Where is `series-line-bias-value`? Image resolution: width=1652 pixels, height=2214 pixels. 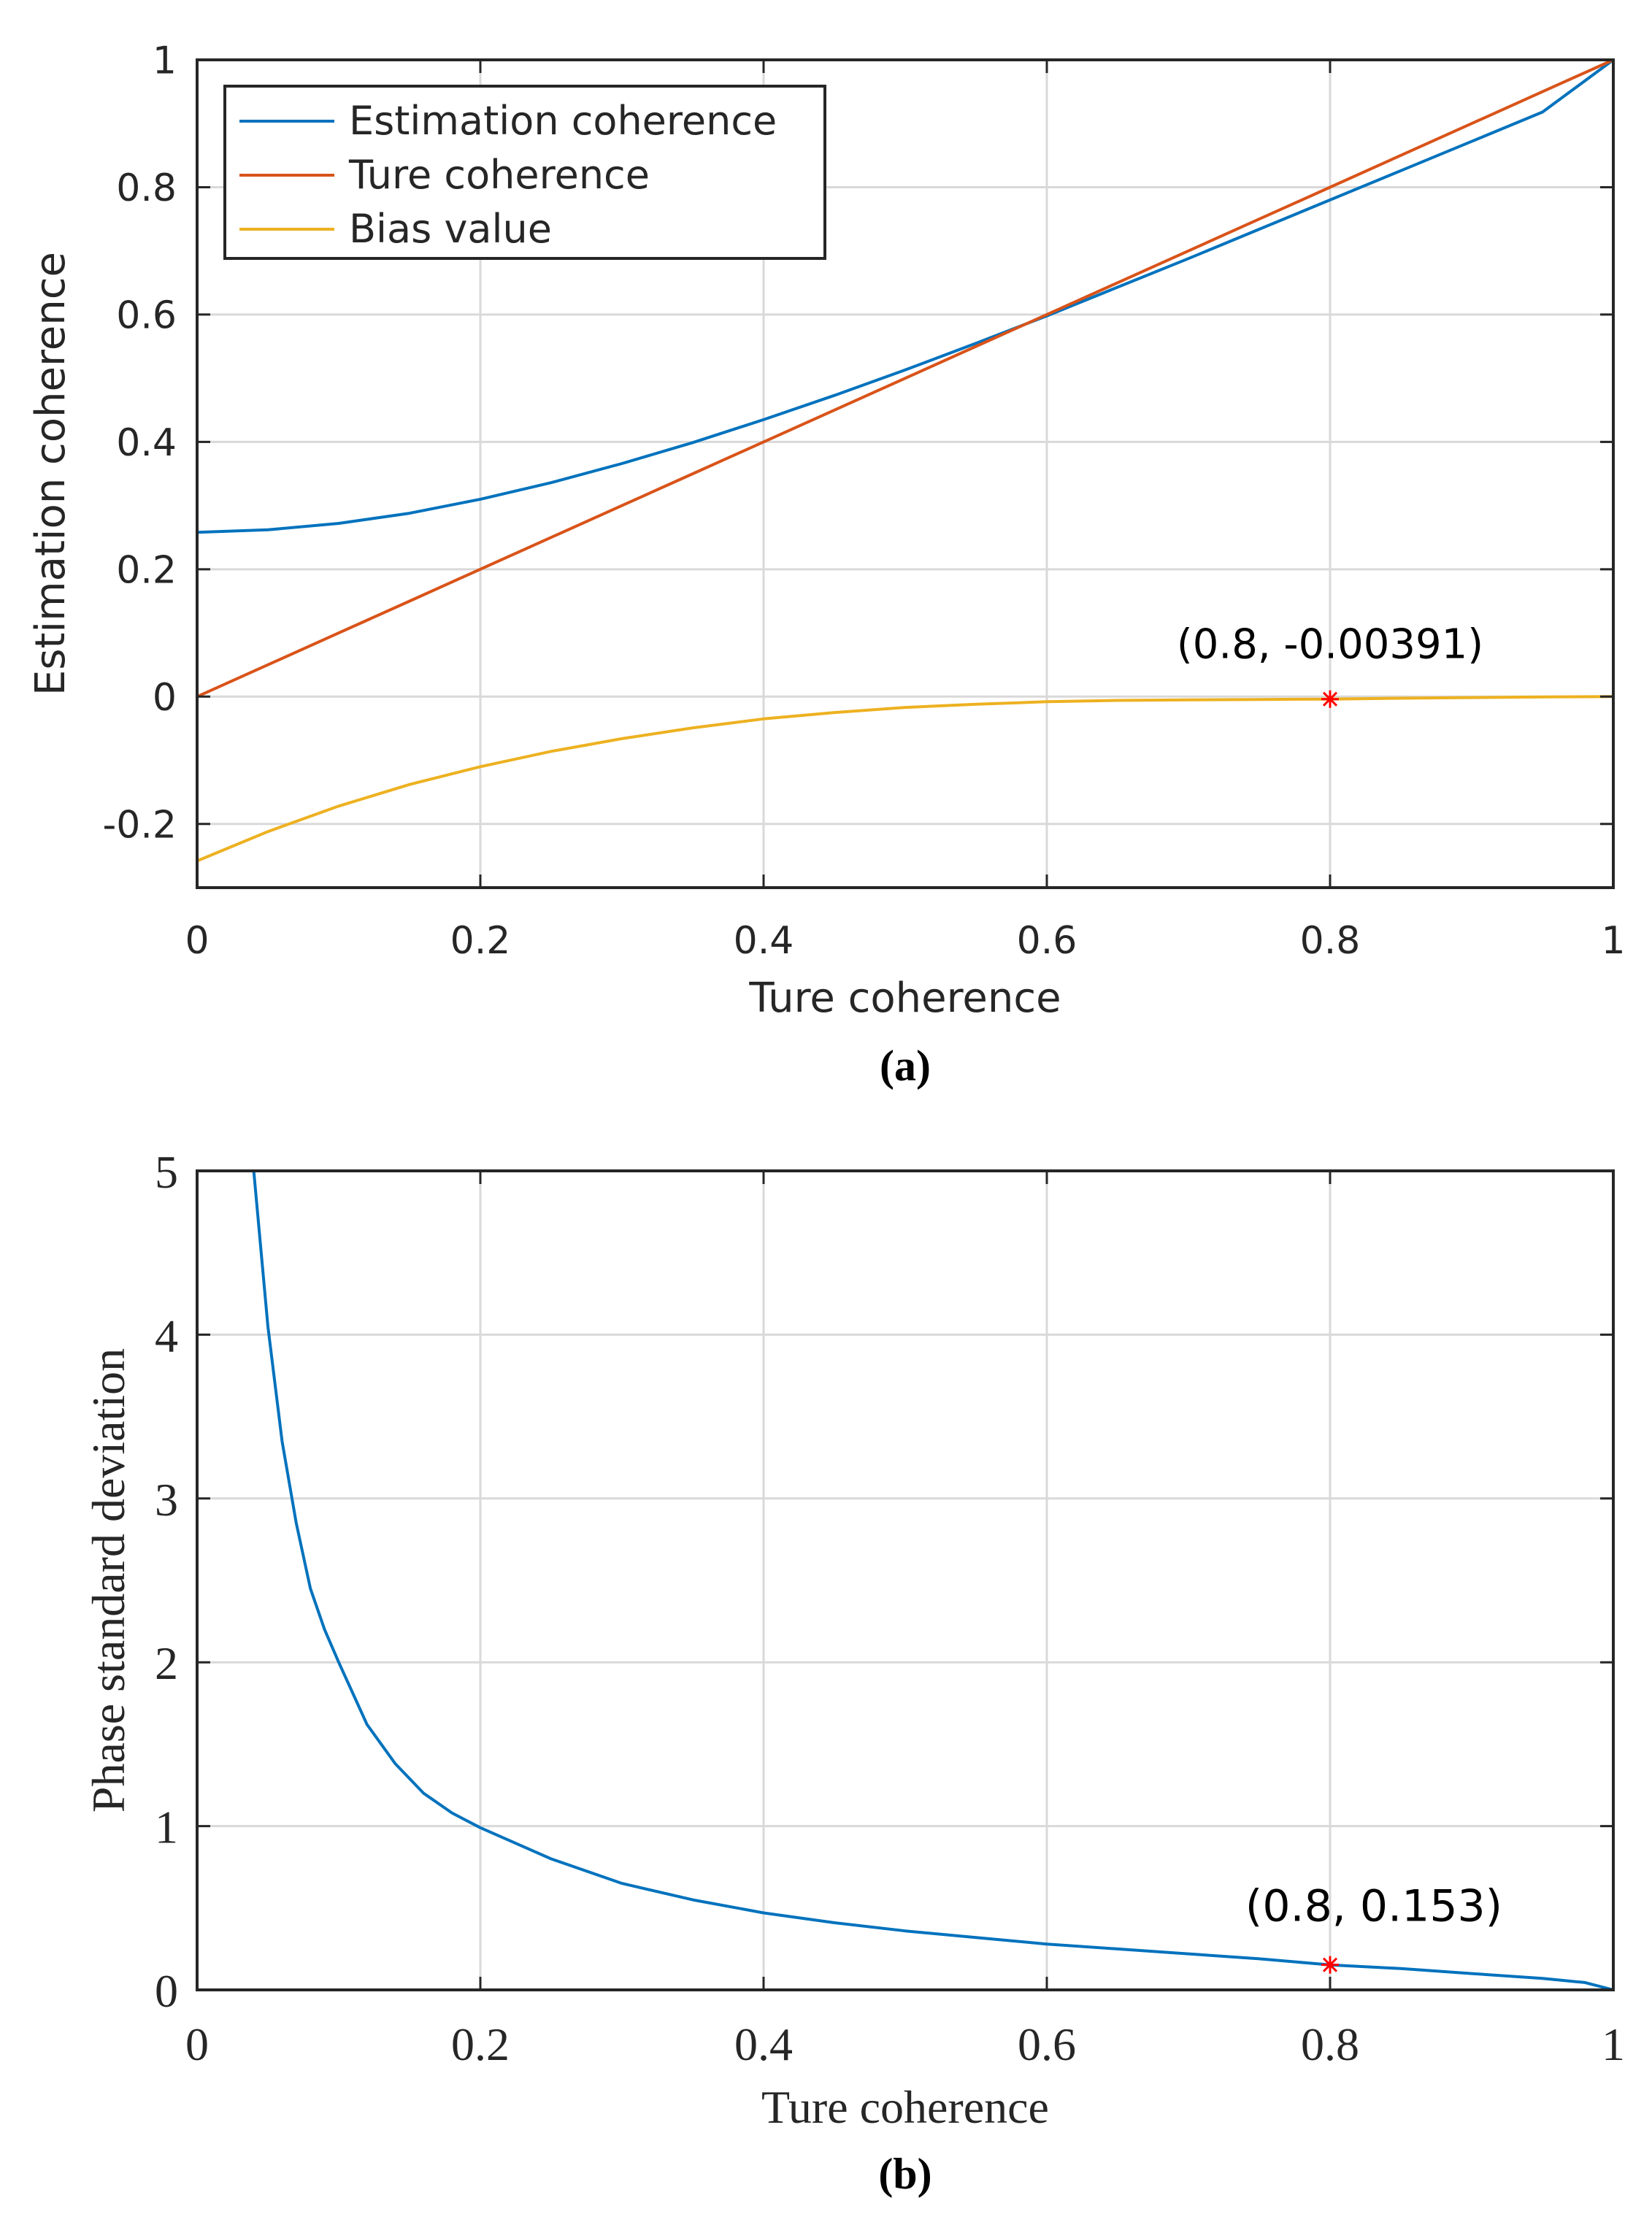 series-line-bias-value is located at coordinates (905, 779).